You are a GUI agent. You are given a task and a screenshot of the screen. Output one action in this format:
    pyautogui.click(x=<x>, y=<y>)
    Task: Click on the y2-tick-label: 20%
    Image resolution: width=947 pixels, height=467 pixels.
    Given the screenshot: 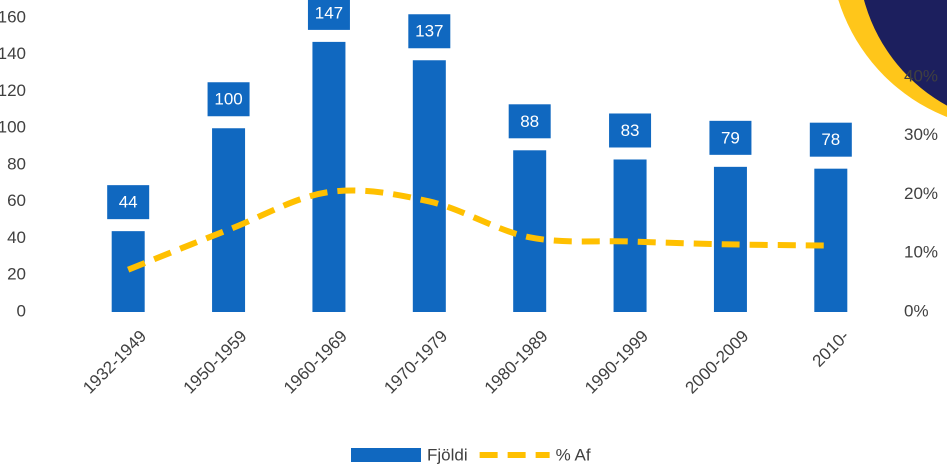 What is the action you would take?
    pyautogui.click(x=921, y=193)
    